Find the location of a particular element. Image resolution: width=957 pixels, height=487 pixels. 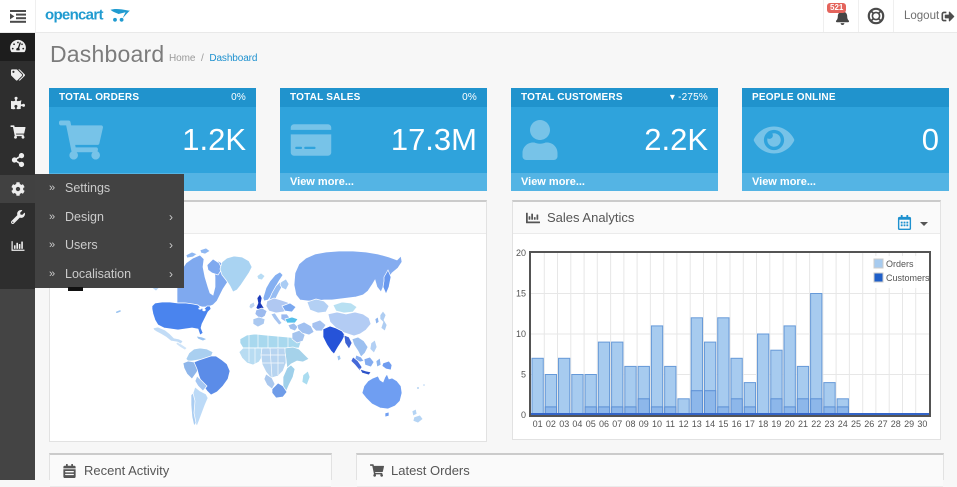

svg-text: 29 is located at coordinates (909, 424).